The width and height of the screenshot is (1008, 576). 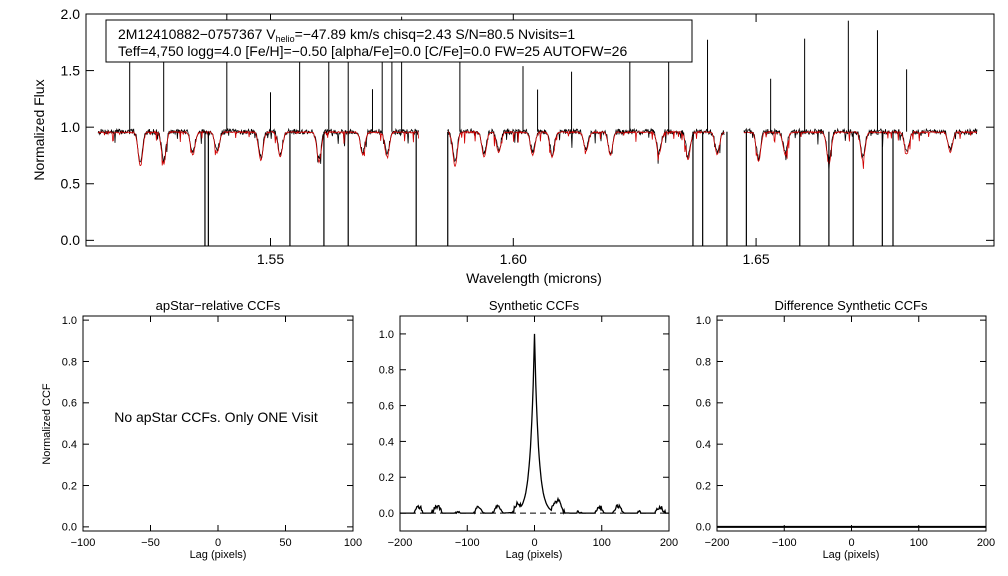 What do you see at coordinates (71, 14) in the screenshot?
I see `y-tick-label: 2.0` at bounding box center [71, 14].